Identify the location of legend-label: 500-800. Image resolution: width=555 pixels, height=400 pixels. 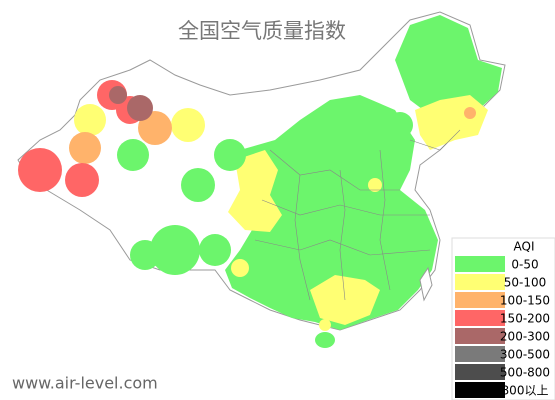
(525, 373).